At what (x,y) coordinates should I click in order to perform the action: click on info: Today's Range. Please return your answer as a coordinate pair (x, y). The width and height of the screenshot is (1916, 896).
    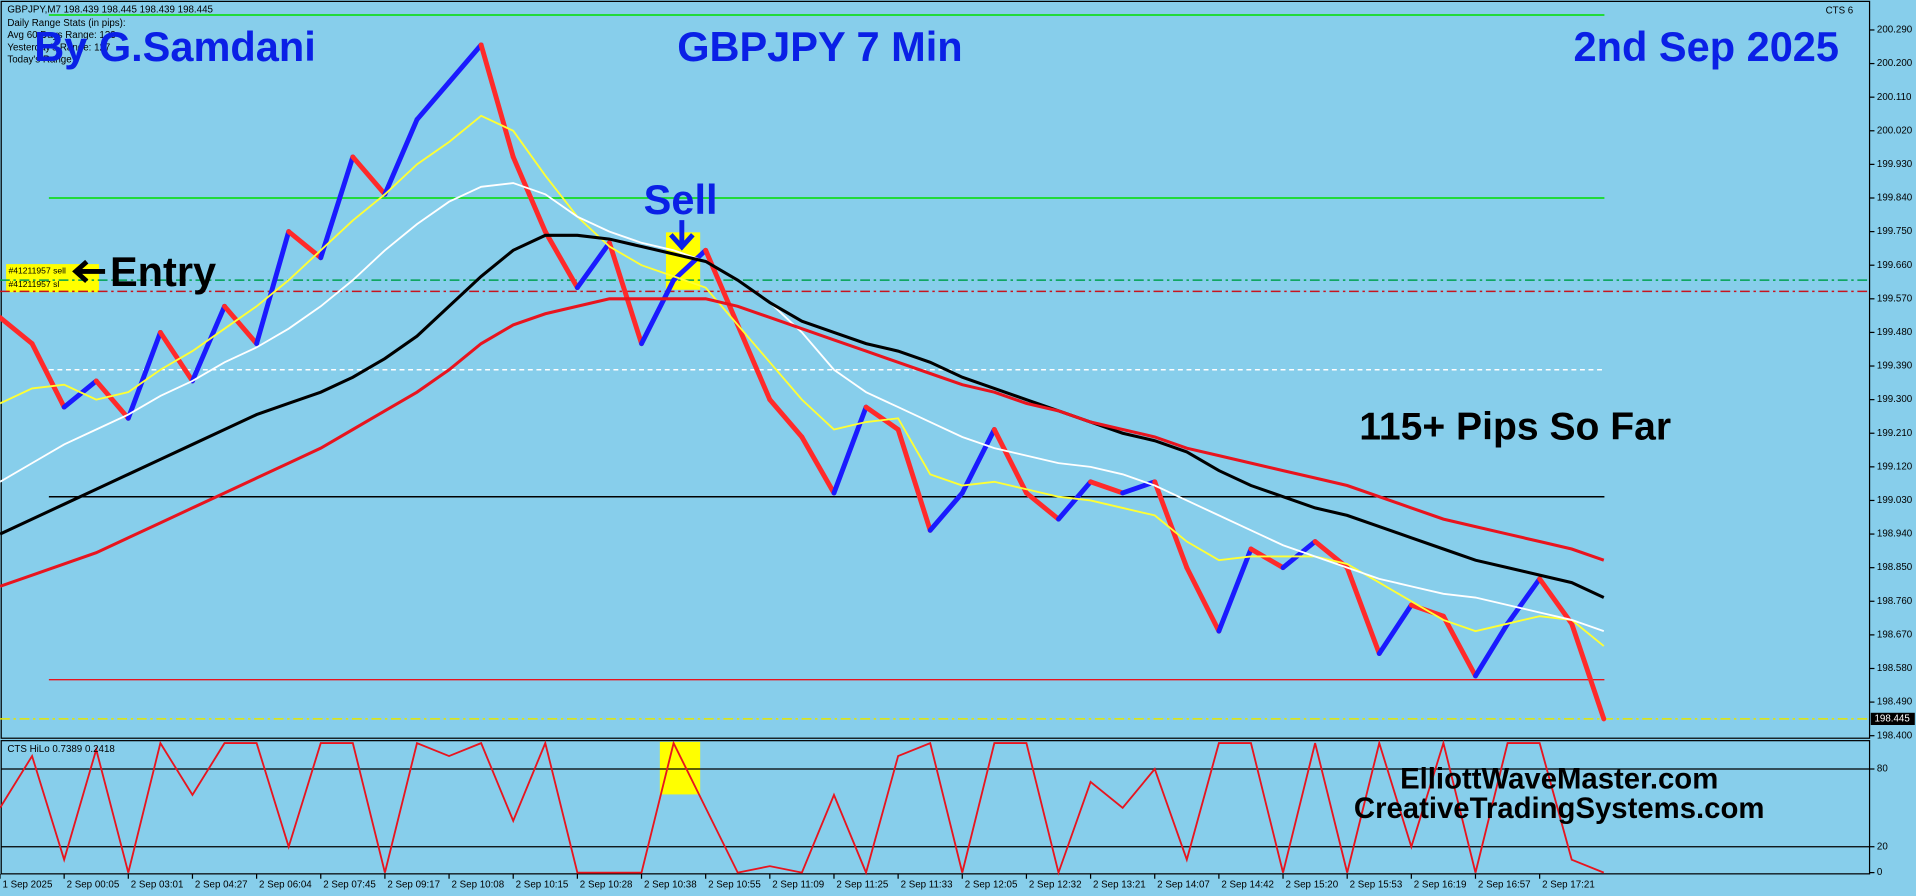
    Looking at the image, I should click on (39, 60).